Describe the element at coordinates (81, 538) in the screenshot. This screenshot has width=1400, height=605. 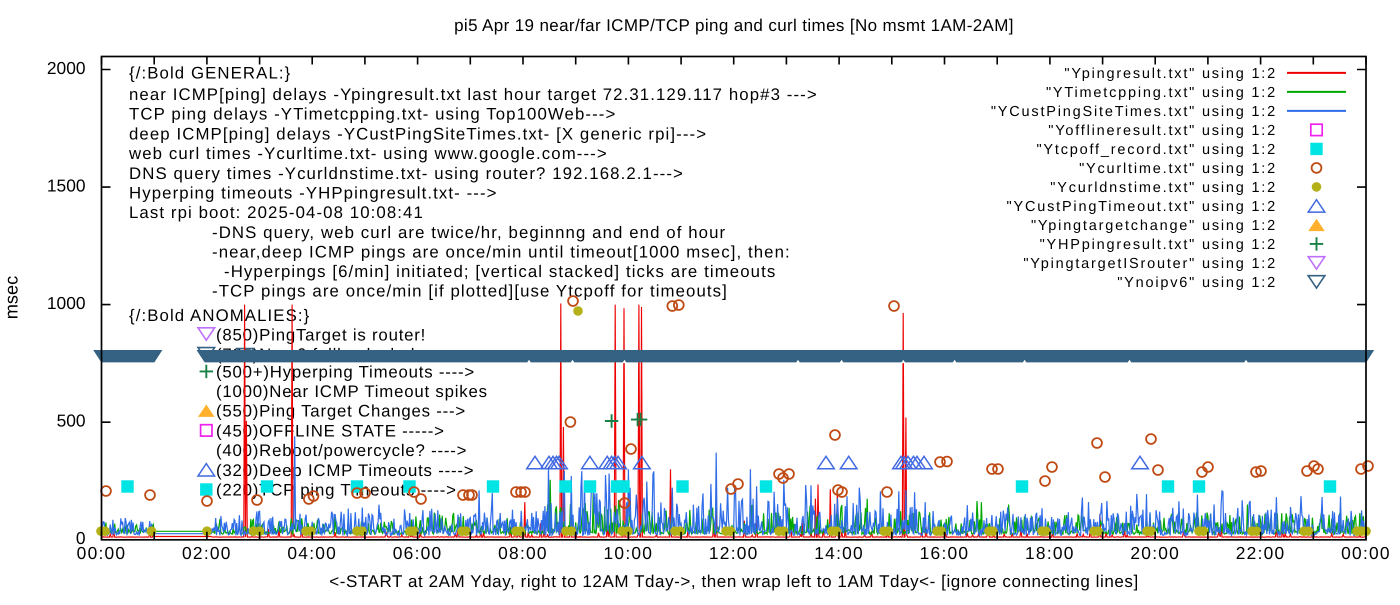
I see `svg-text: 0` at that location.